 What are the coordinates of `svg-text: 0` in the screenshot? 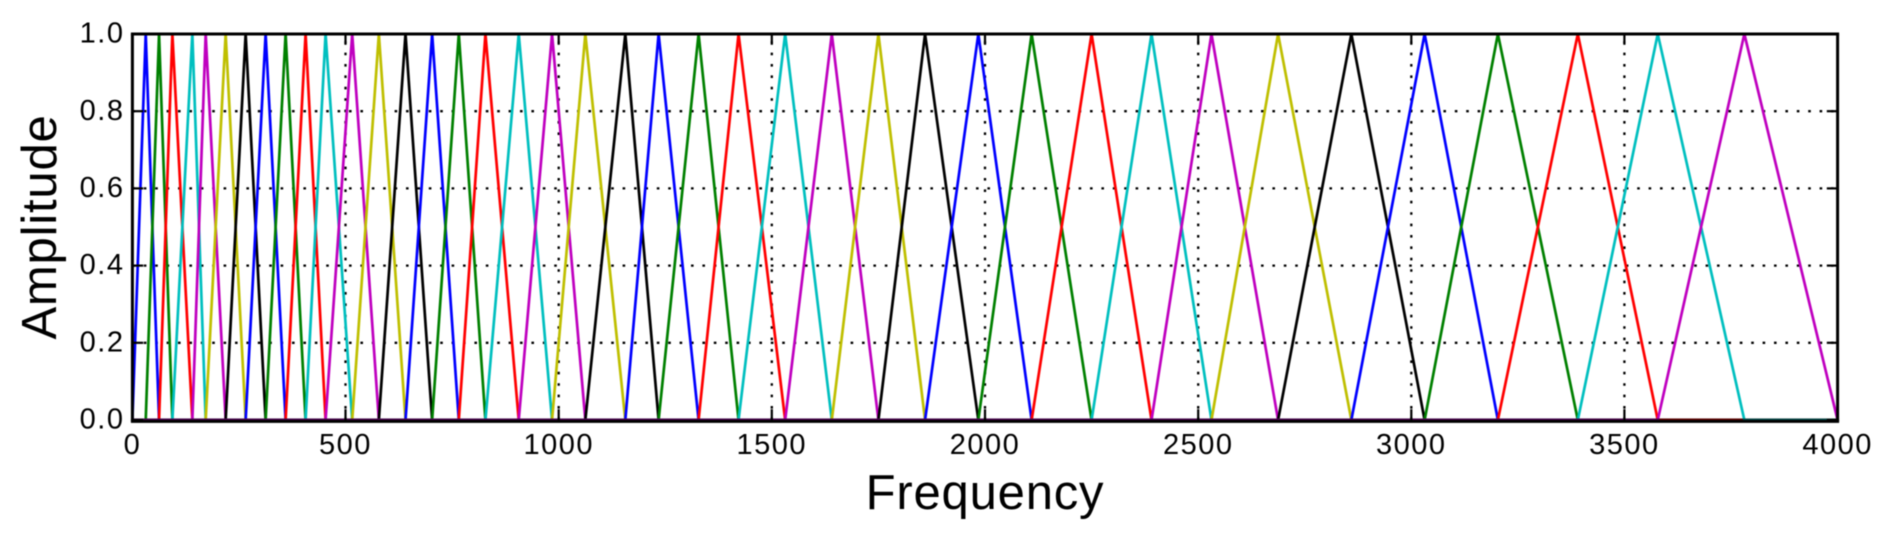 It's located at (133, 445).